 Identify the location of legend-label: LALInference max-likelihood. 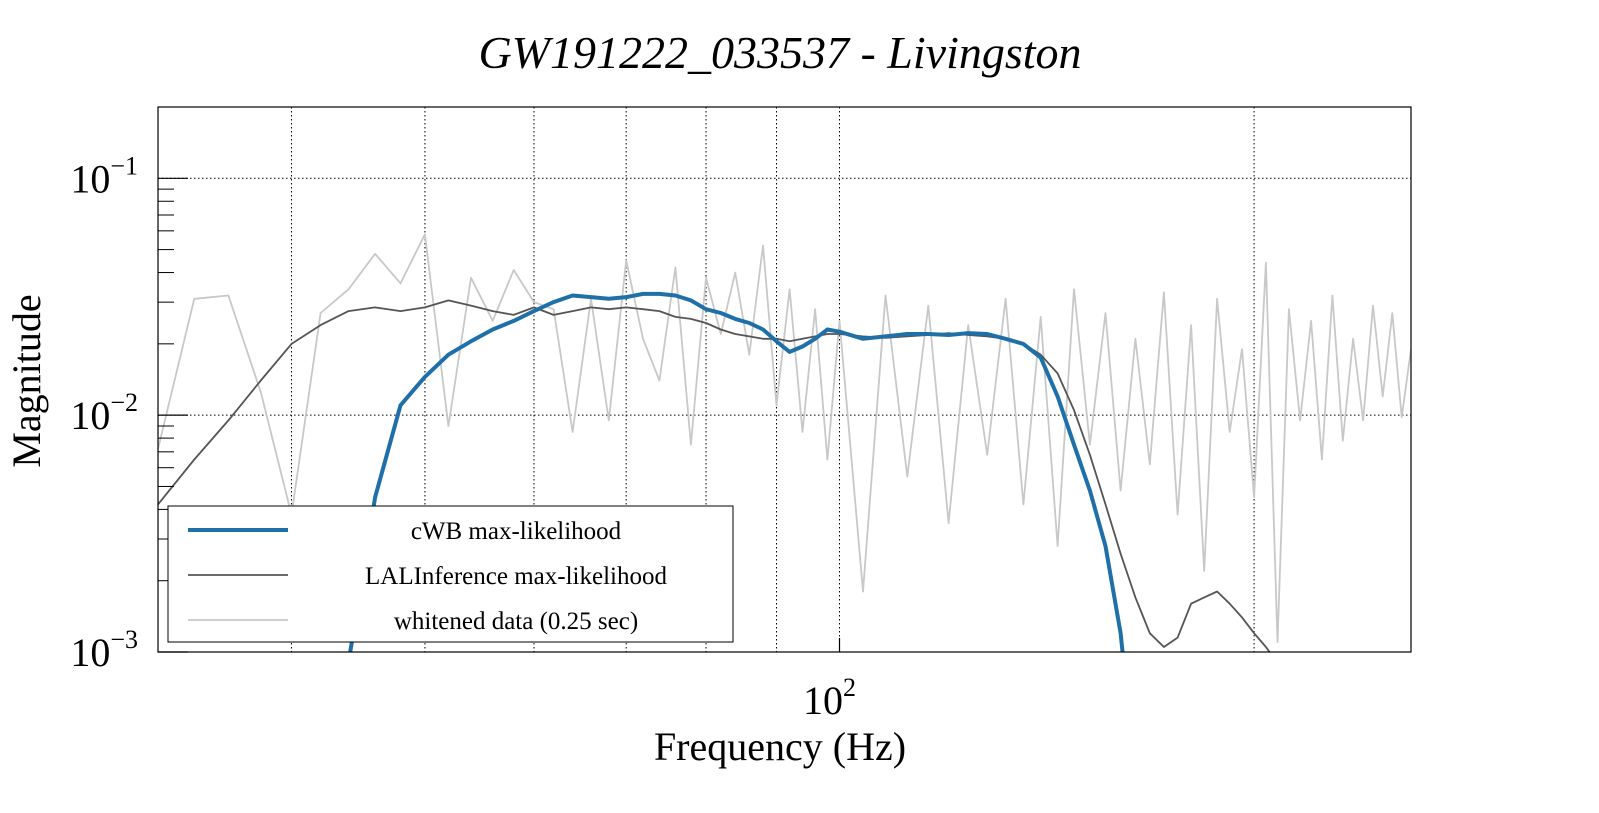
(516, 576).